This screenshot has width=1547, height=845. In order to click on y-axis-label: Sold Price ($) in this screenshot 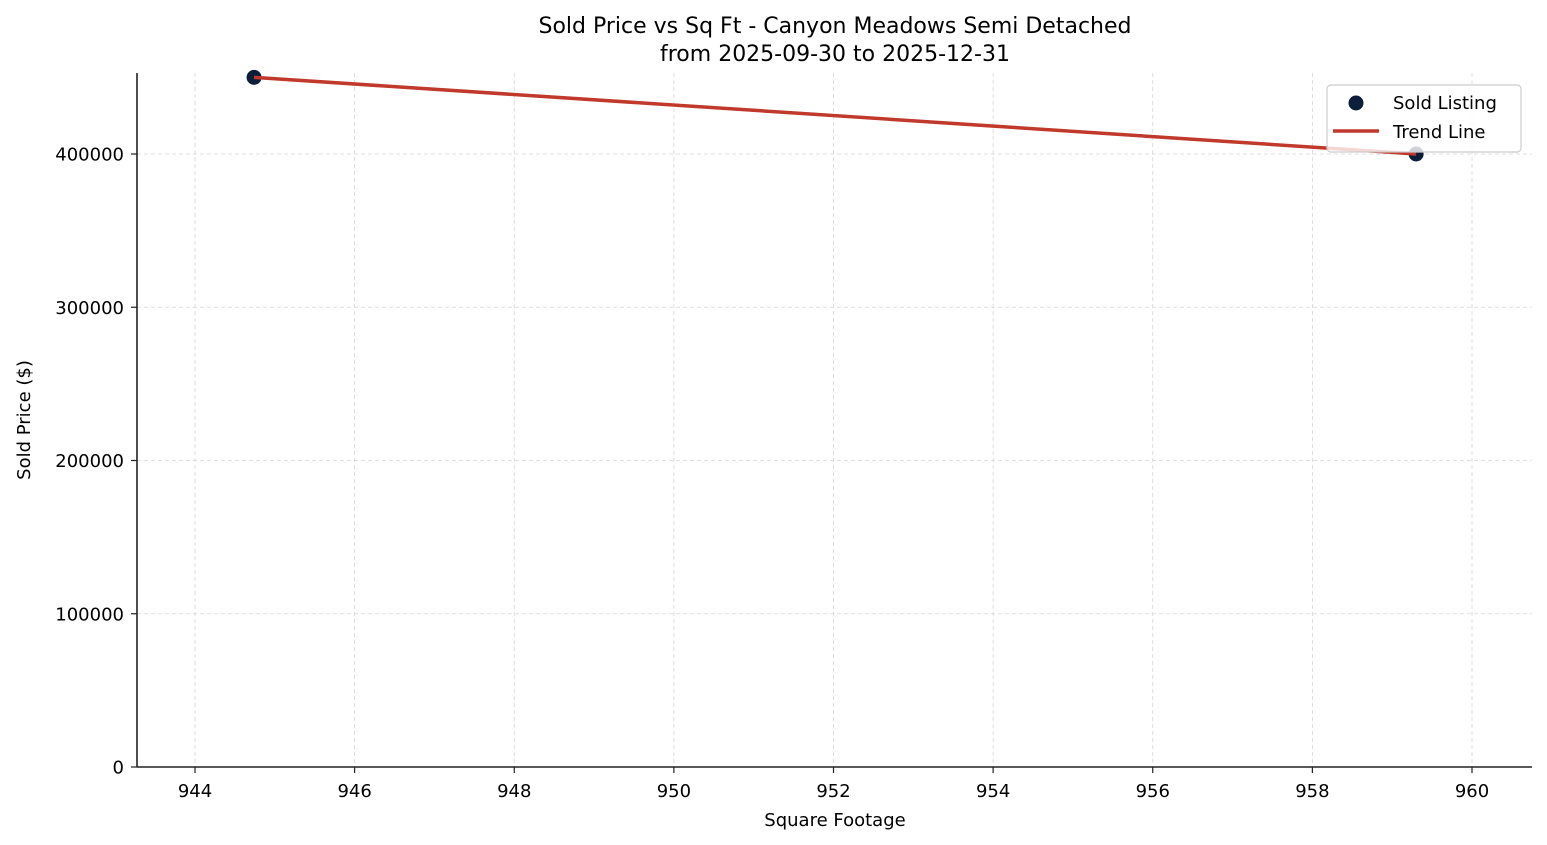, I will do `click(24, 420)`.